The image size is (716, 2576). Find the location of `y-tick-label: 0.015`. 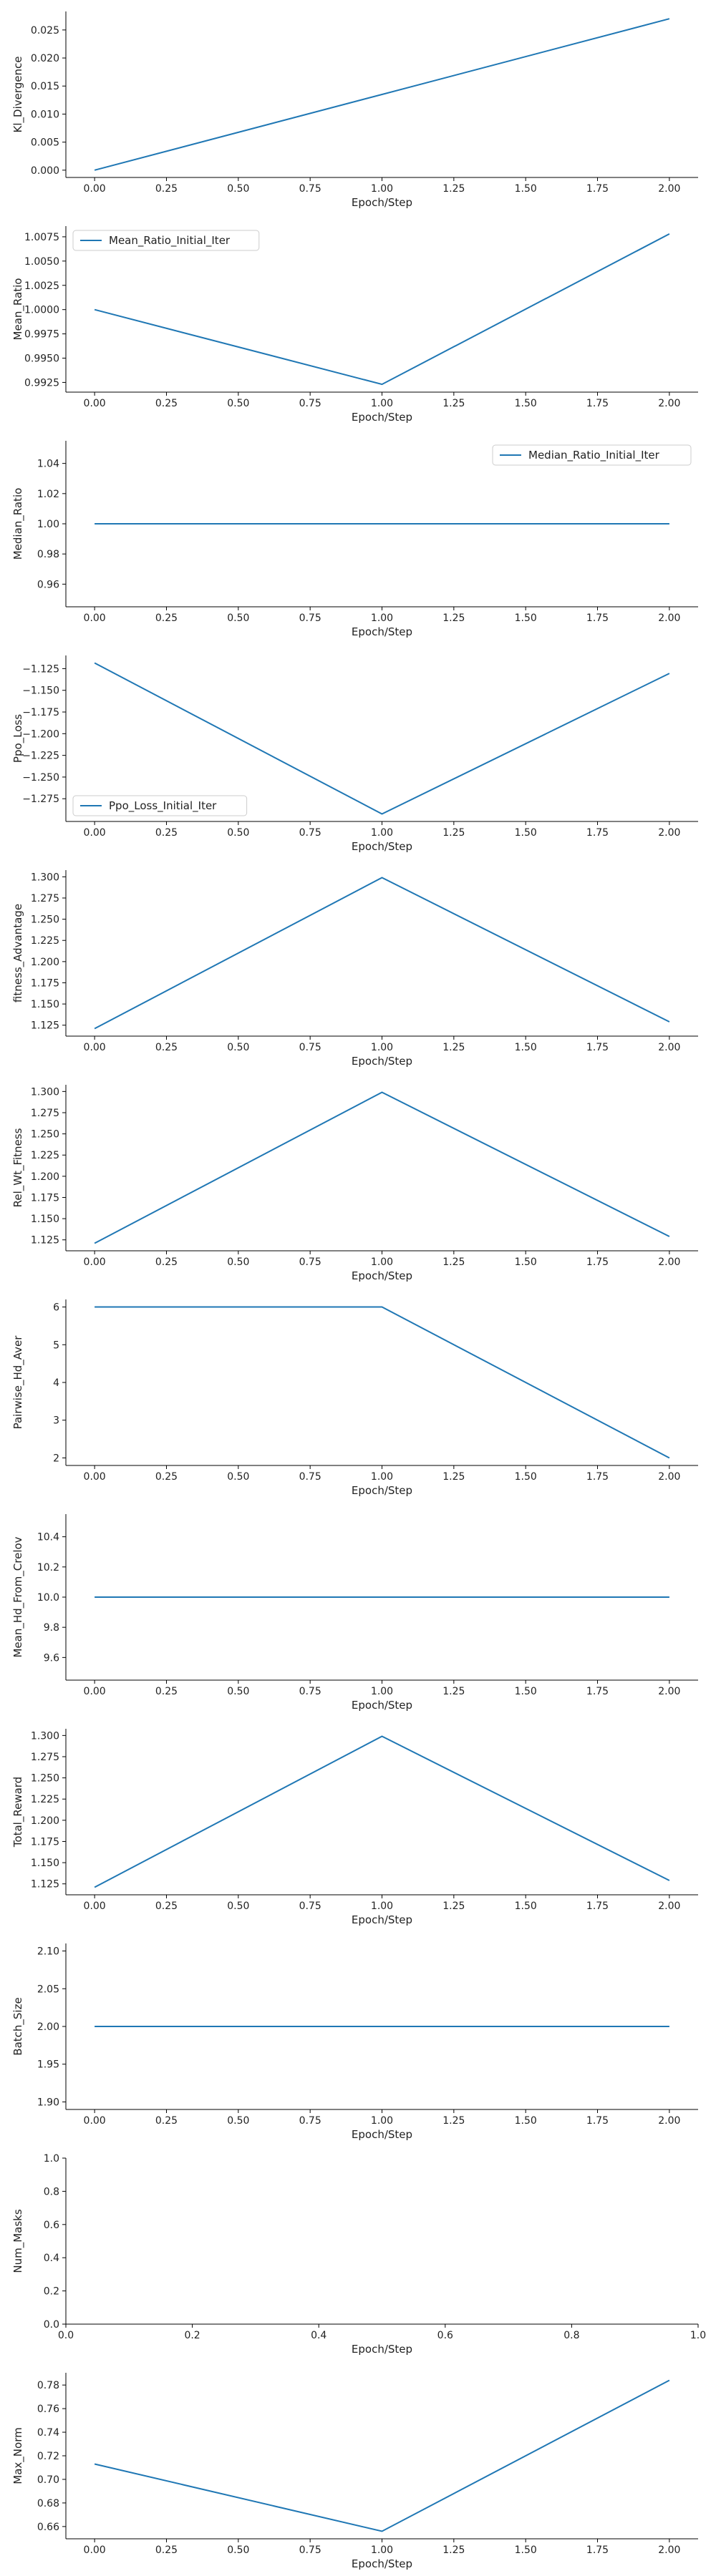

y-tick-label: 0.015 is located at coordinates (45, 86).